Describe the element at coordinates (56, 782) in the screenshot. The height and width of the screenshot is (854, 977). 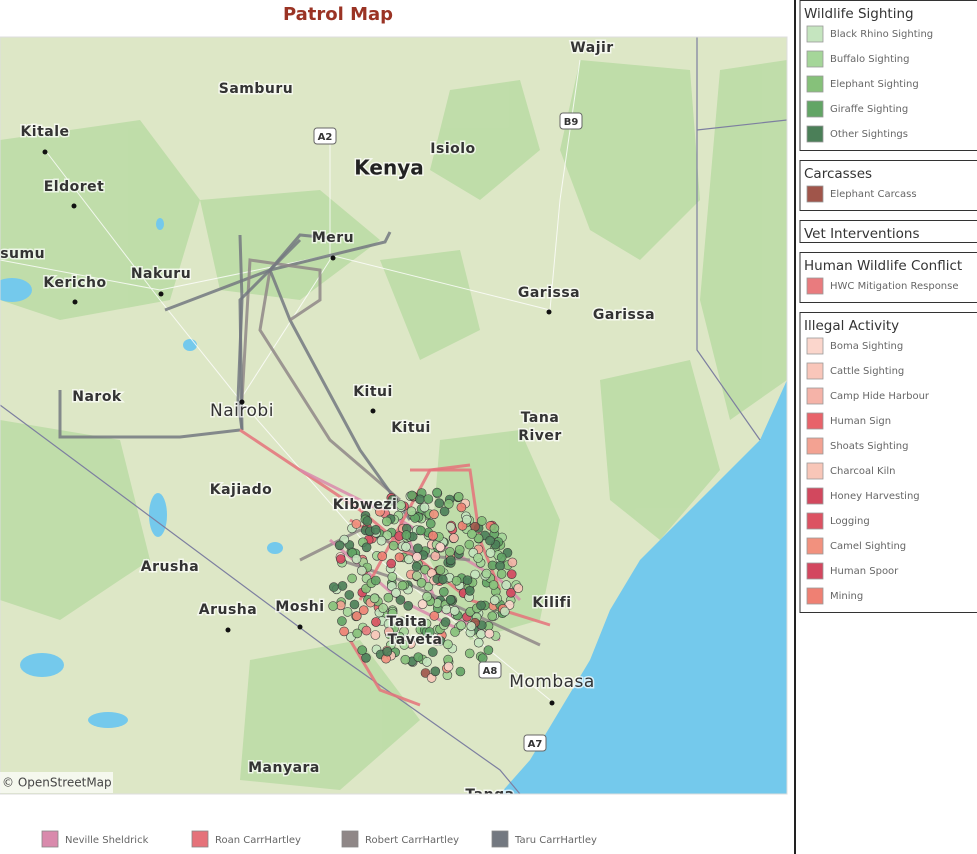
I see `attribution-bg` at that location.